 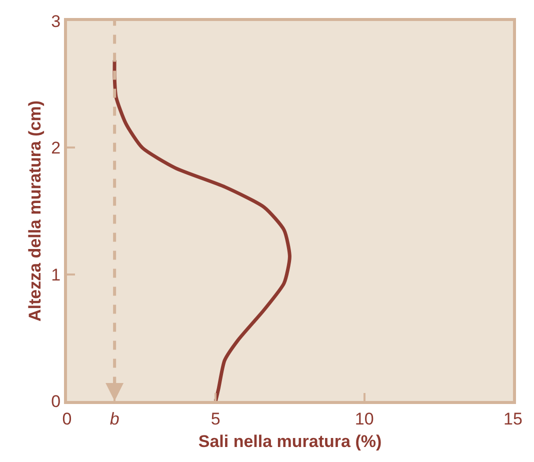 I want to click on x-tick-label: 5, so click(x=215, y=418).